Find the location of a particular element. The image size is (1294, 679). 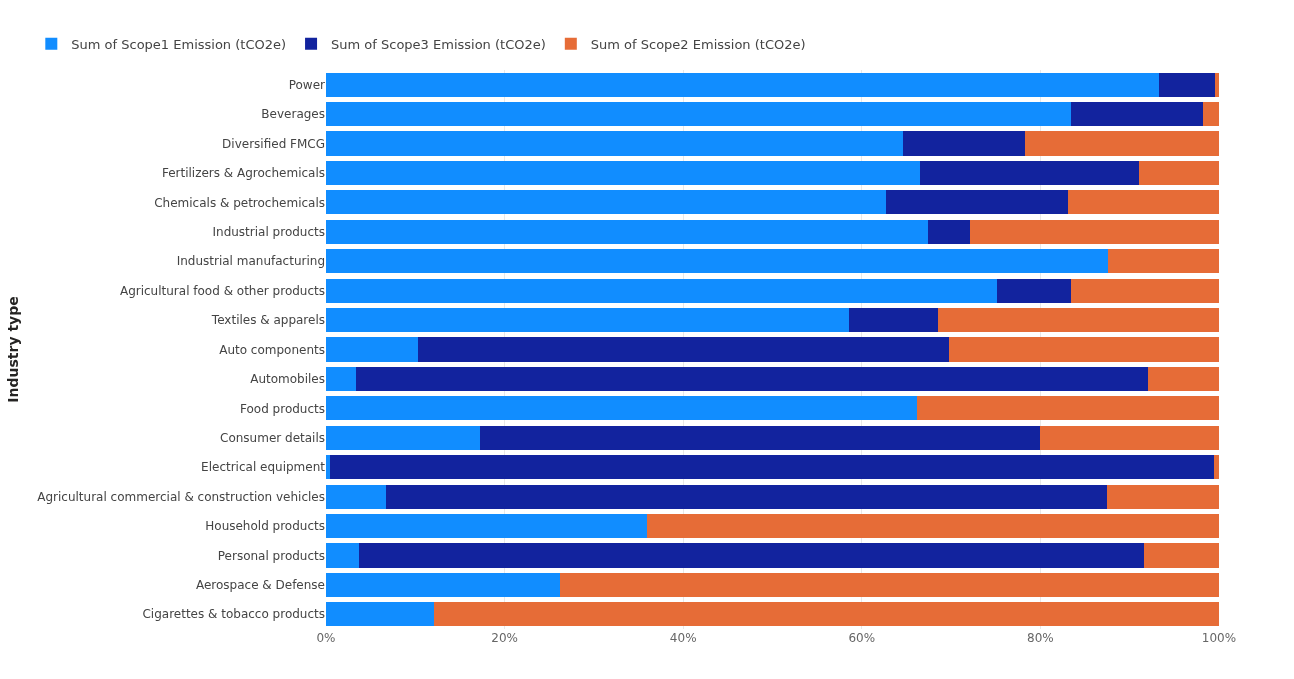

y-tick-label: Diversified FMCG is located at coordinates (273, 143).